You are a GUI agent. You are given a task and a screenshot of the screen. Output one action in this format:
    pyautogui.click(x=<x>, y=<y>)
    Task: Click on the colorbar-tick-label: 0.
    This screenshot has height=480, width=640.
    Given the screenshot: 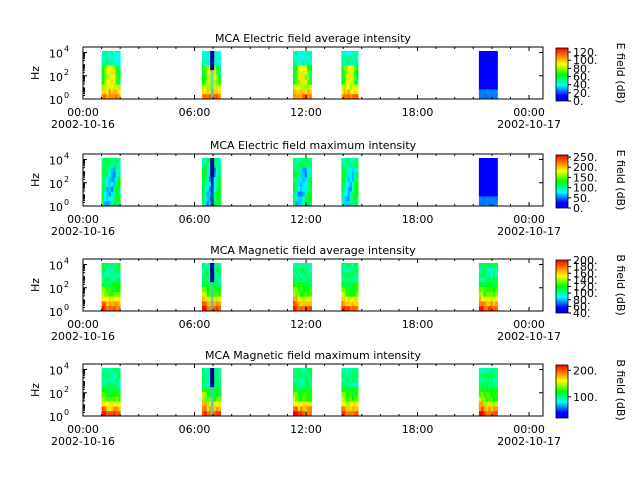 What is the action you would take?
    pyautogui.click(x=578, y=101)
    